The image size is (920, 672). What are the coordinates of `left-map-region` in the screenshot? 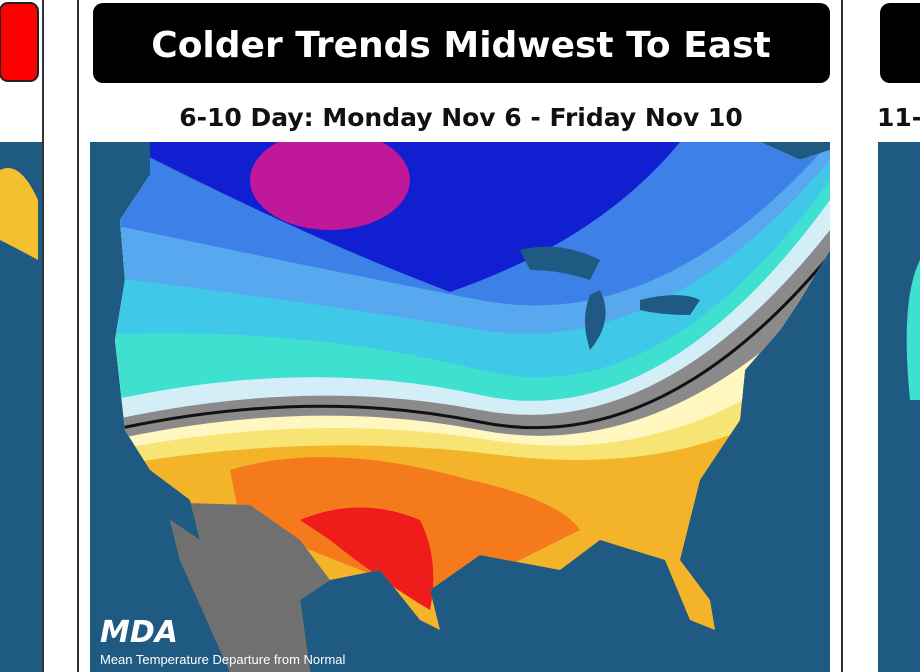 It's located at (19, 214).